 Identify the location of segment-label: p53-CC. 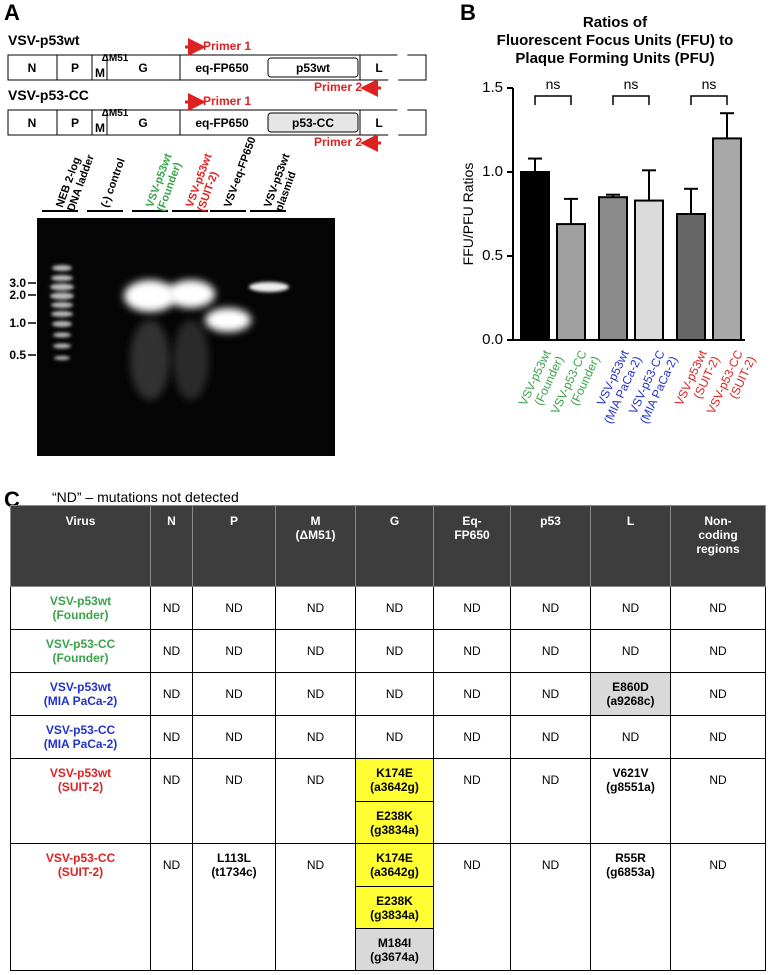
(312, 123).